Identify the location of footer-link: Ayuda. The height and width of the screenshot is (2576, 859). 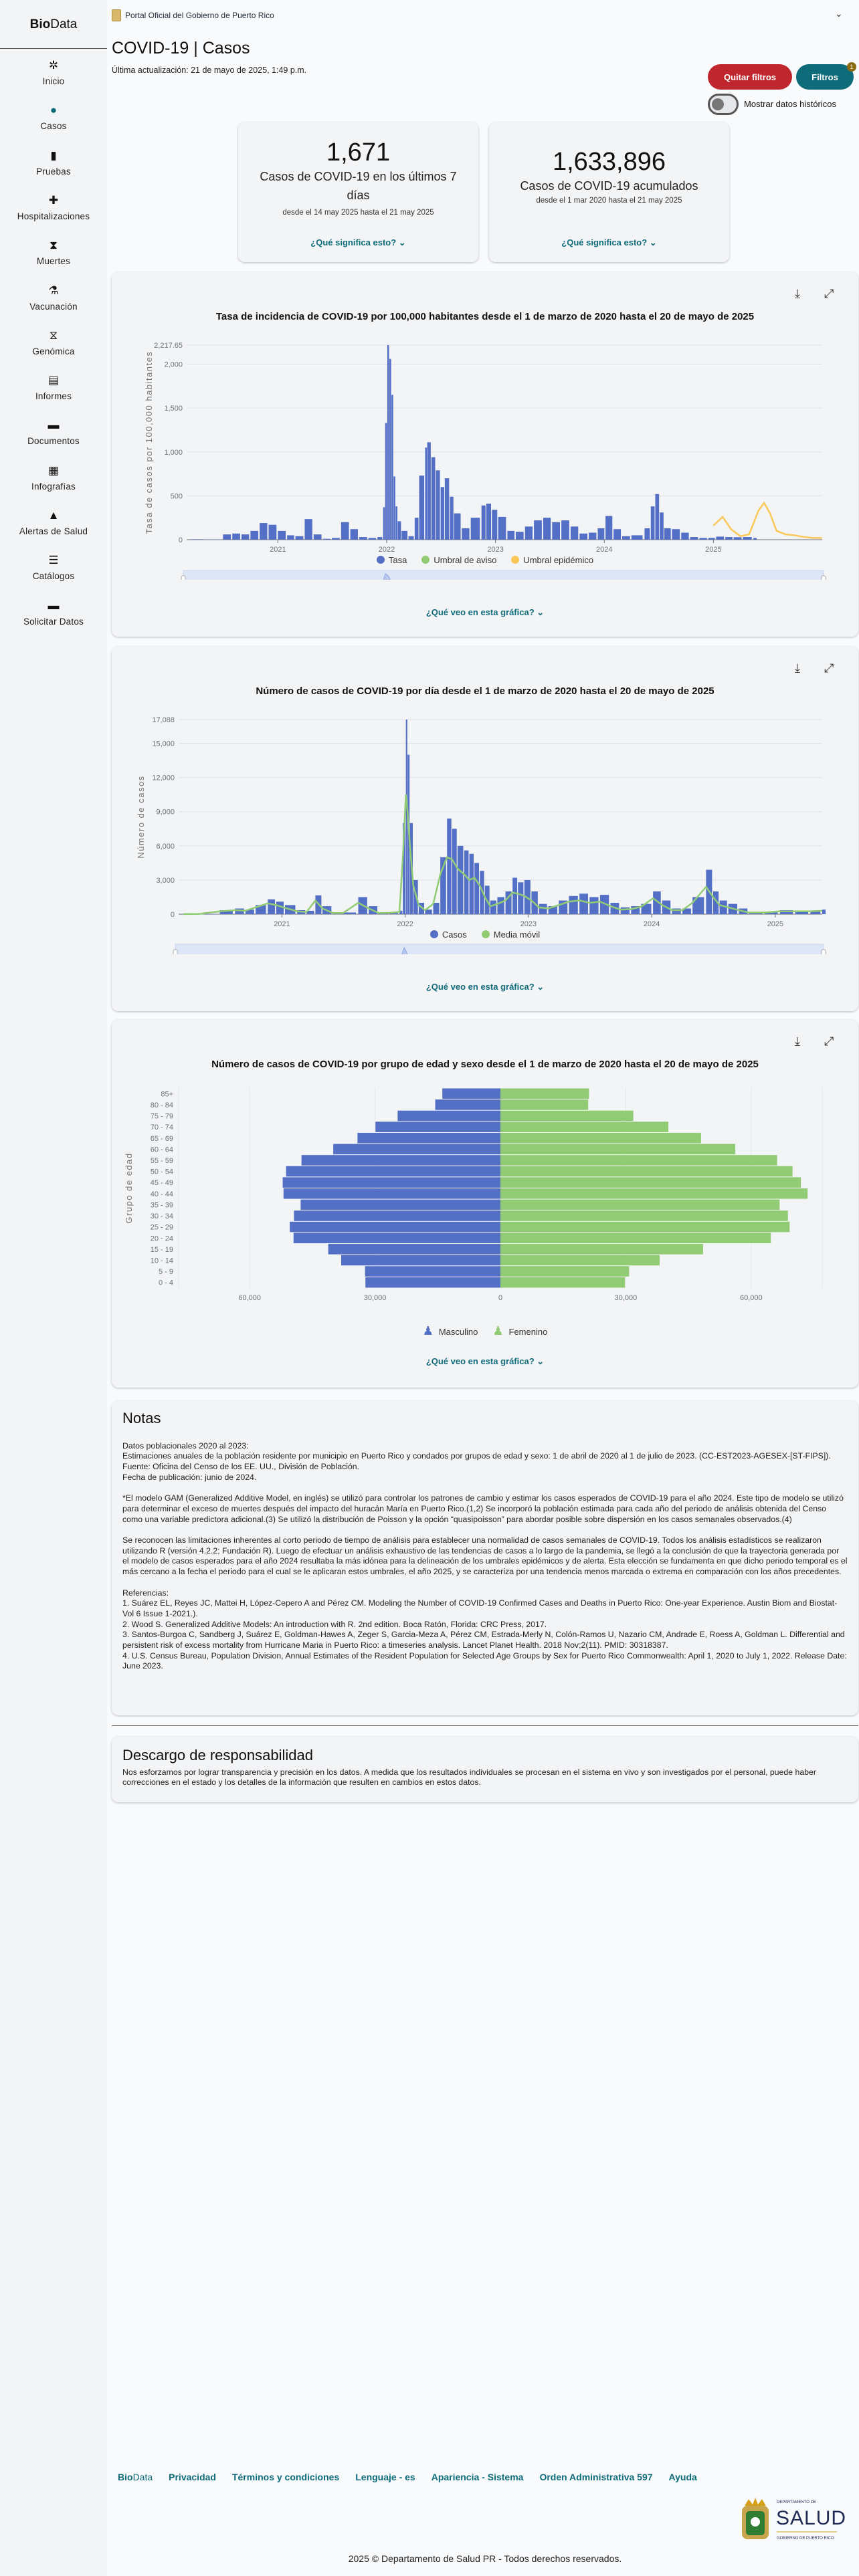
(682, 2477).